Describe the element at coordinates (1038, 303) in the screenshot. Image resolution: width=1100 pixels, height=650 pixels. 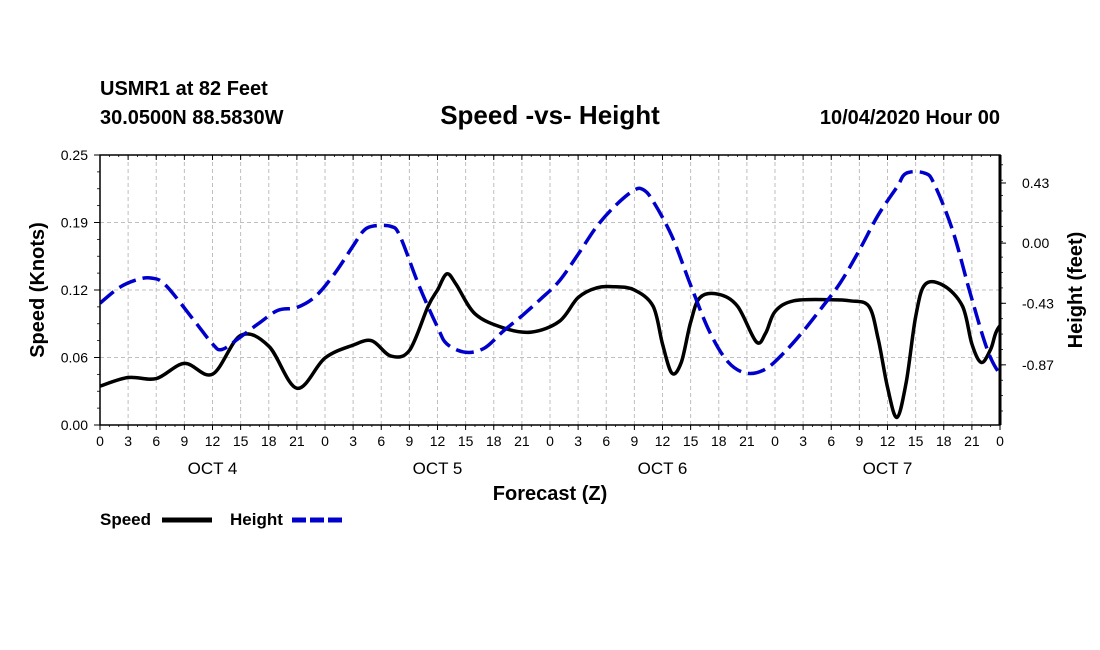
I see `y-right-tick-label: -0.43` at that location.